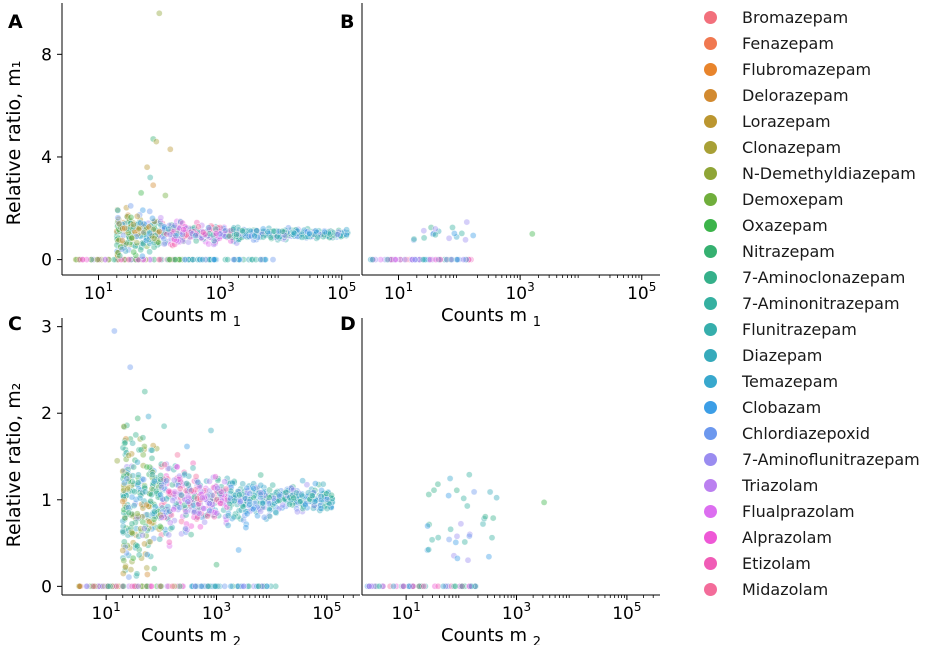  I want to click on legend-label: Etizolam, so click(776, 563).